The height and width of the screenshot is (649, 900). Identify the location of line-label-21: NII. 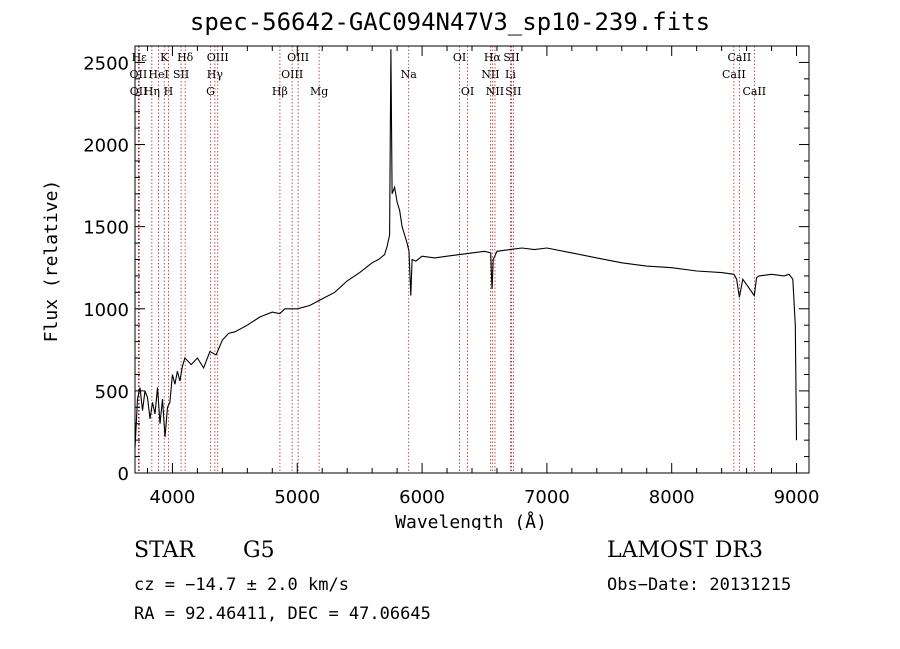
(495, 91).